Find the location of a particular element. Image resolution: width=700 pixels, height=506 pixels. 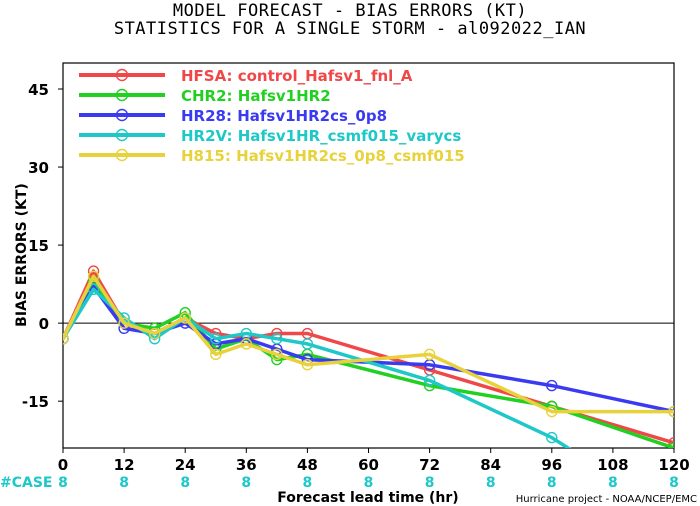

legend-label-1: CHR2: Hafsv1HR2 is located at coordinates (256, 96).